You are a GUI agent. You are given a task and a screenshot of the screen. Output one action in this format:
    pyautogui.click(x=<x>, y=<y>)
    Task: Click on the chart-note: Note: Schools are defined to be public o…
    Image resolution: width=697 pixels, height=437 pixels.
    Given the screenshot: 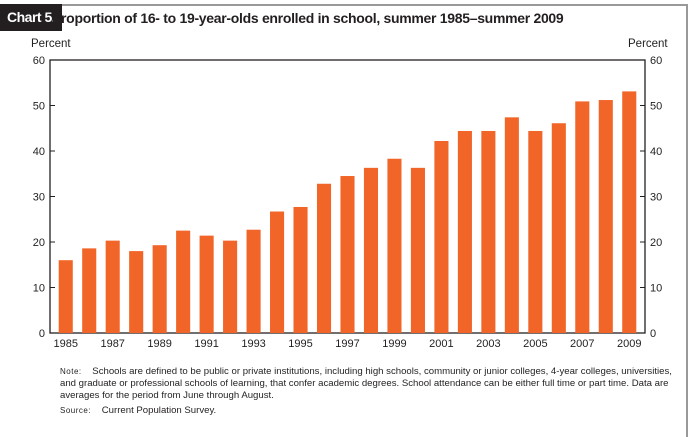 What is the action you would take?
    pyautogui.click(x=370, y=384)
    